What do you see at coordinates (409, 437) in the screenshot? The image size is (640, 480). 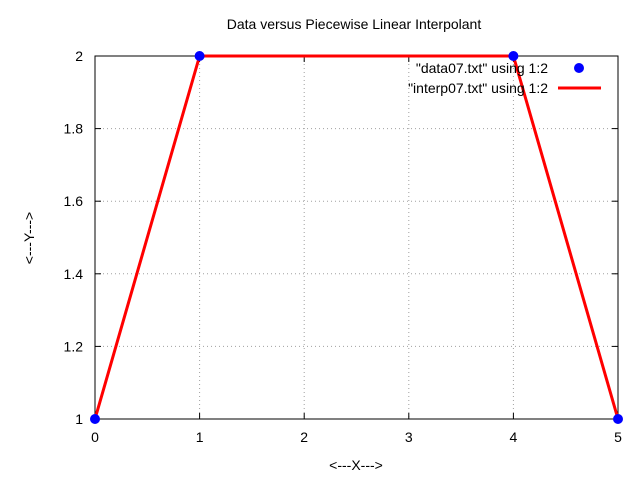 I see `x-tick-label: 3` at bounding box center [409, 437].